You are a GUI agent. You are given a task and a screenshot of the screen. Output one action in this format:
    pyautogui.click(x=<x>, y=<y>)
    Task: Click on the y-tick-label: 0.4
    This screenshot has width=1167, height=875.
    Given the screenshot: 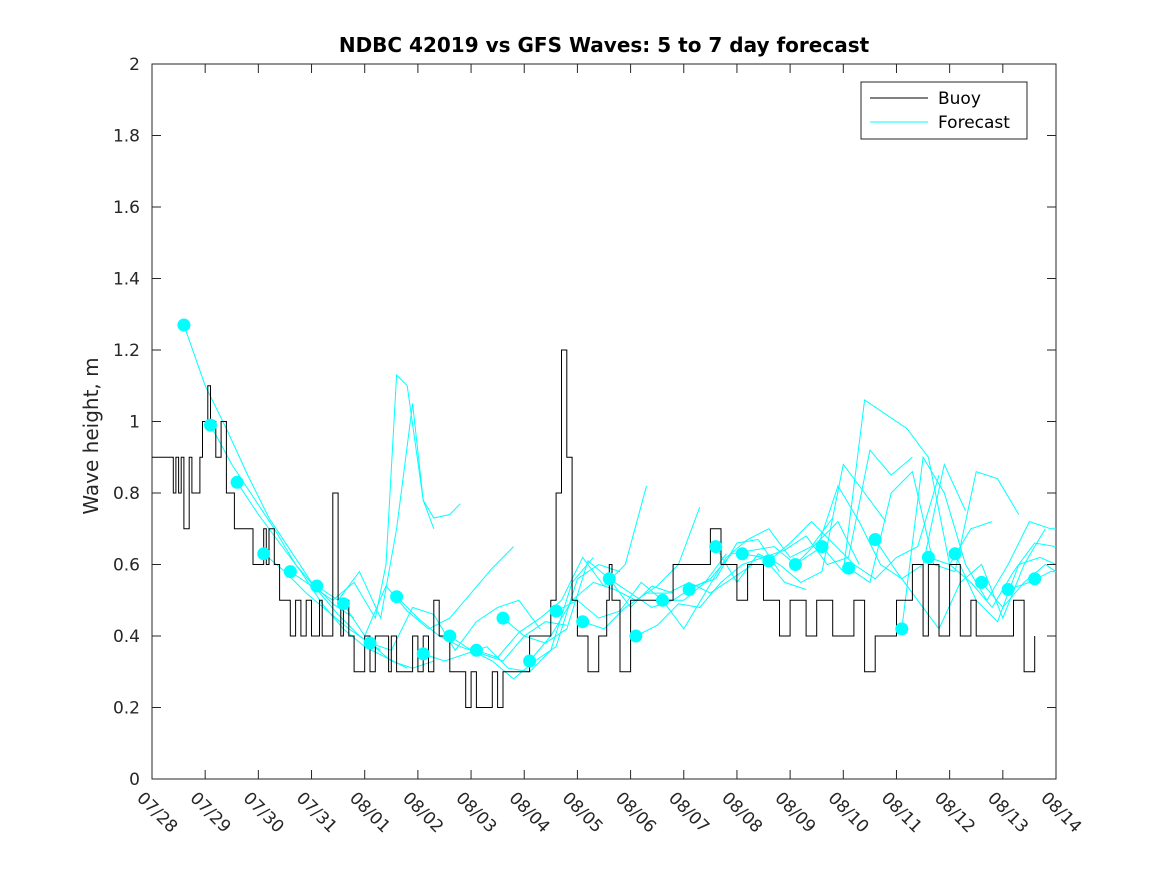 What is the action you would take?
    pyautogui.click(x=126, y=637)
    